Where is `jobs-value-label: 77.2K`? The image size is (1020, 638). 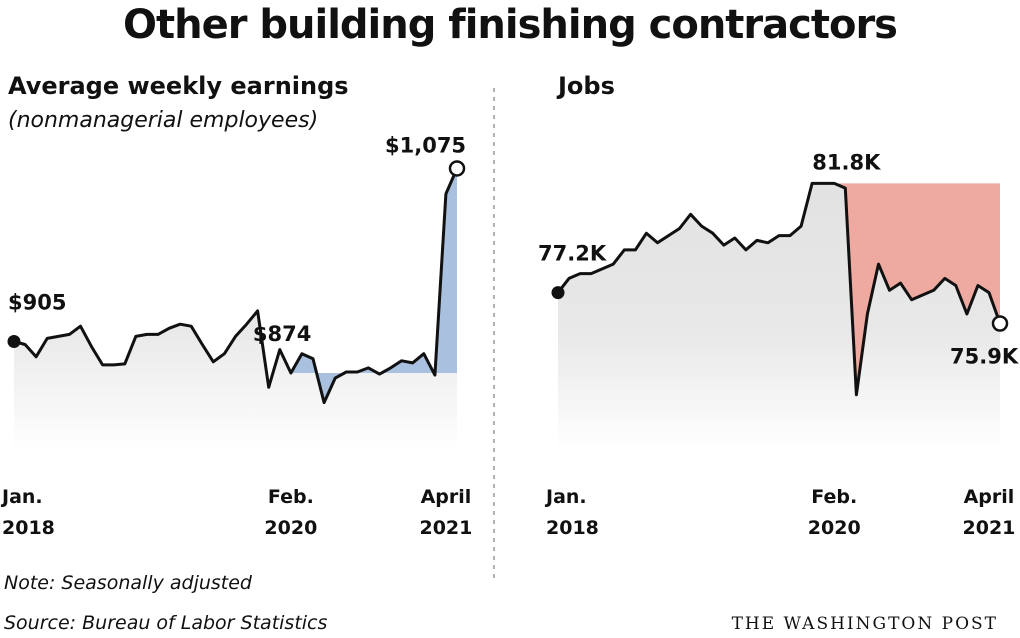
jobs-value-label: 77.2K is located at coordinates (572, 254).